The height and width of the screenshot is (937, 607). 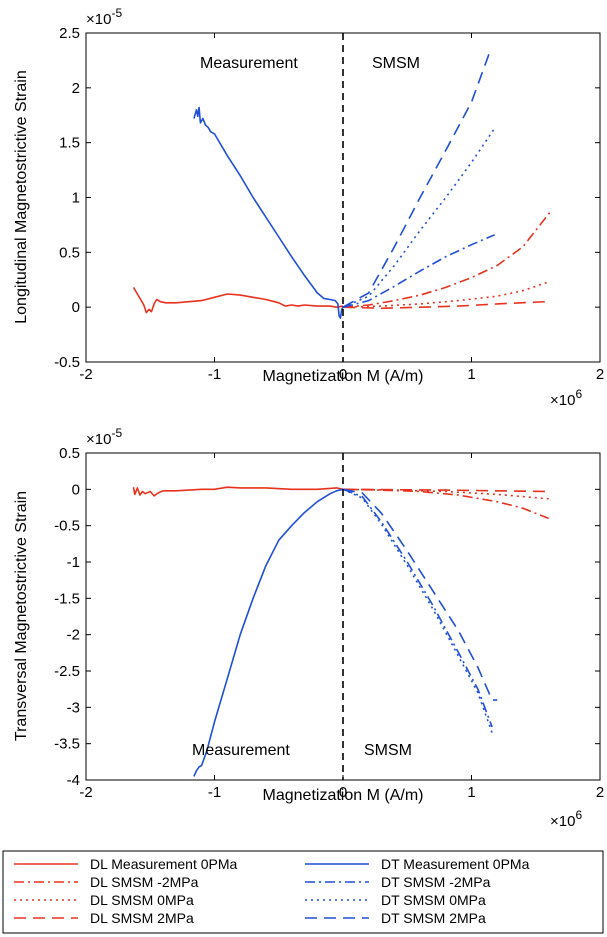 What do you see at coordinates (67, 744) in the screenshot?
I see `y-tick-label: -3.5` at bounding box center [67, 744].